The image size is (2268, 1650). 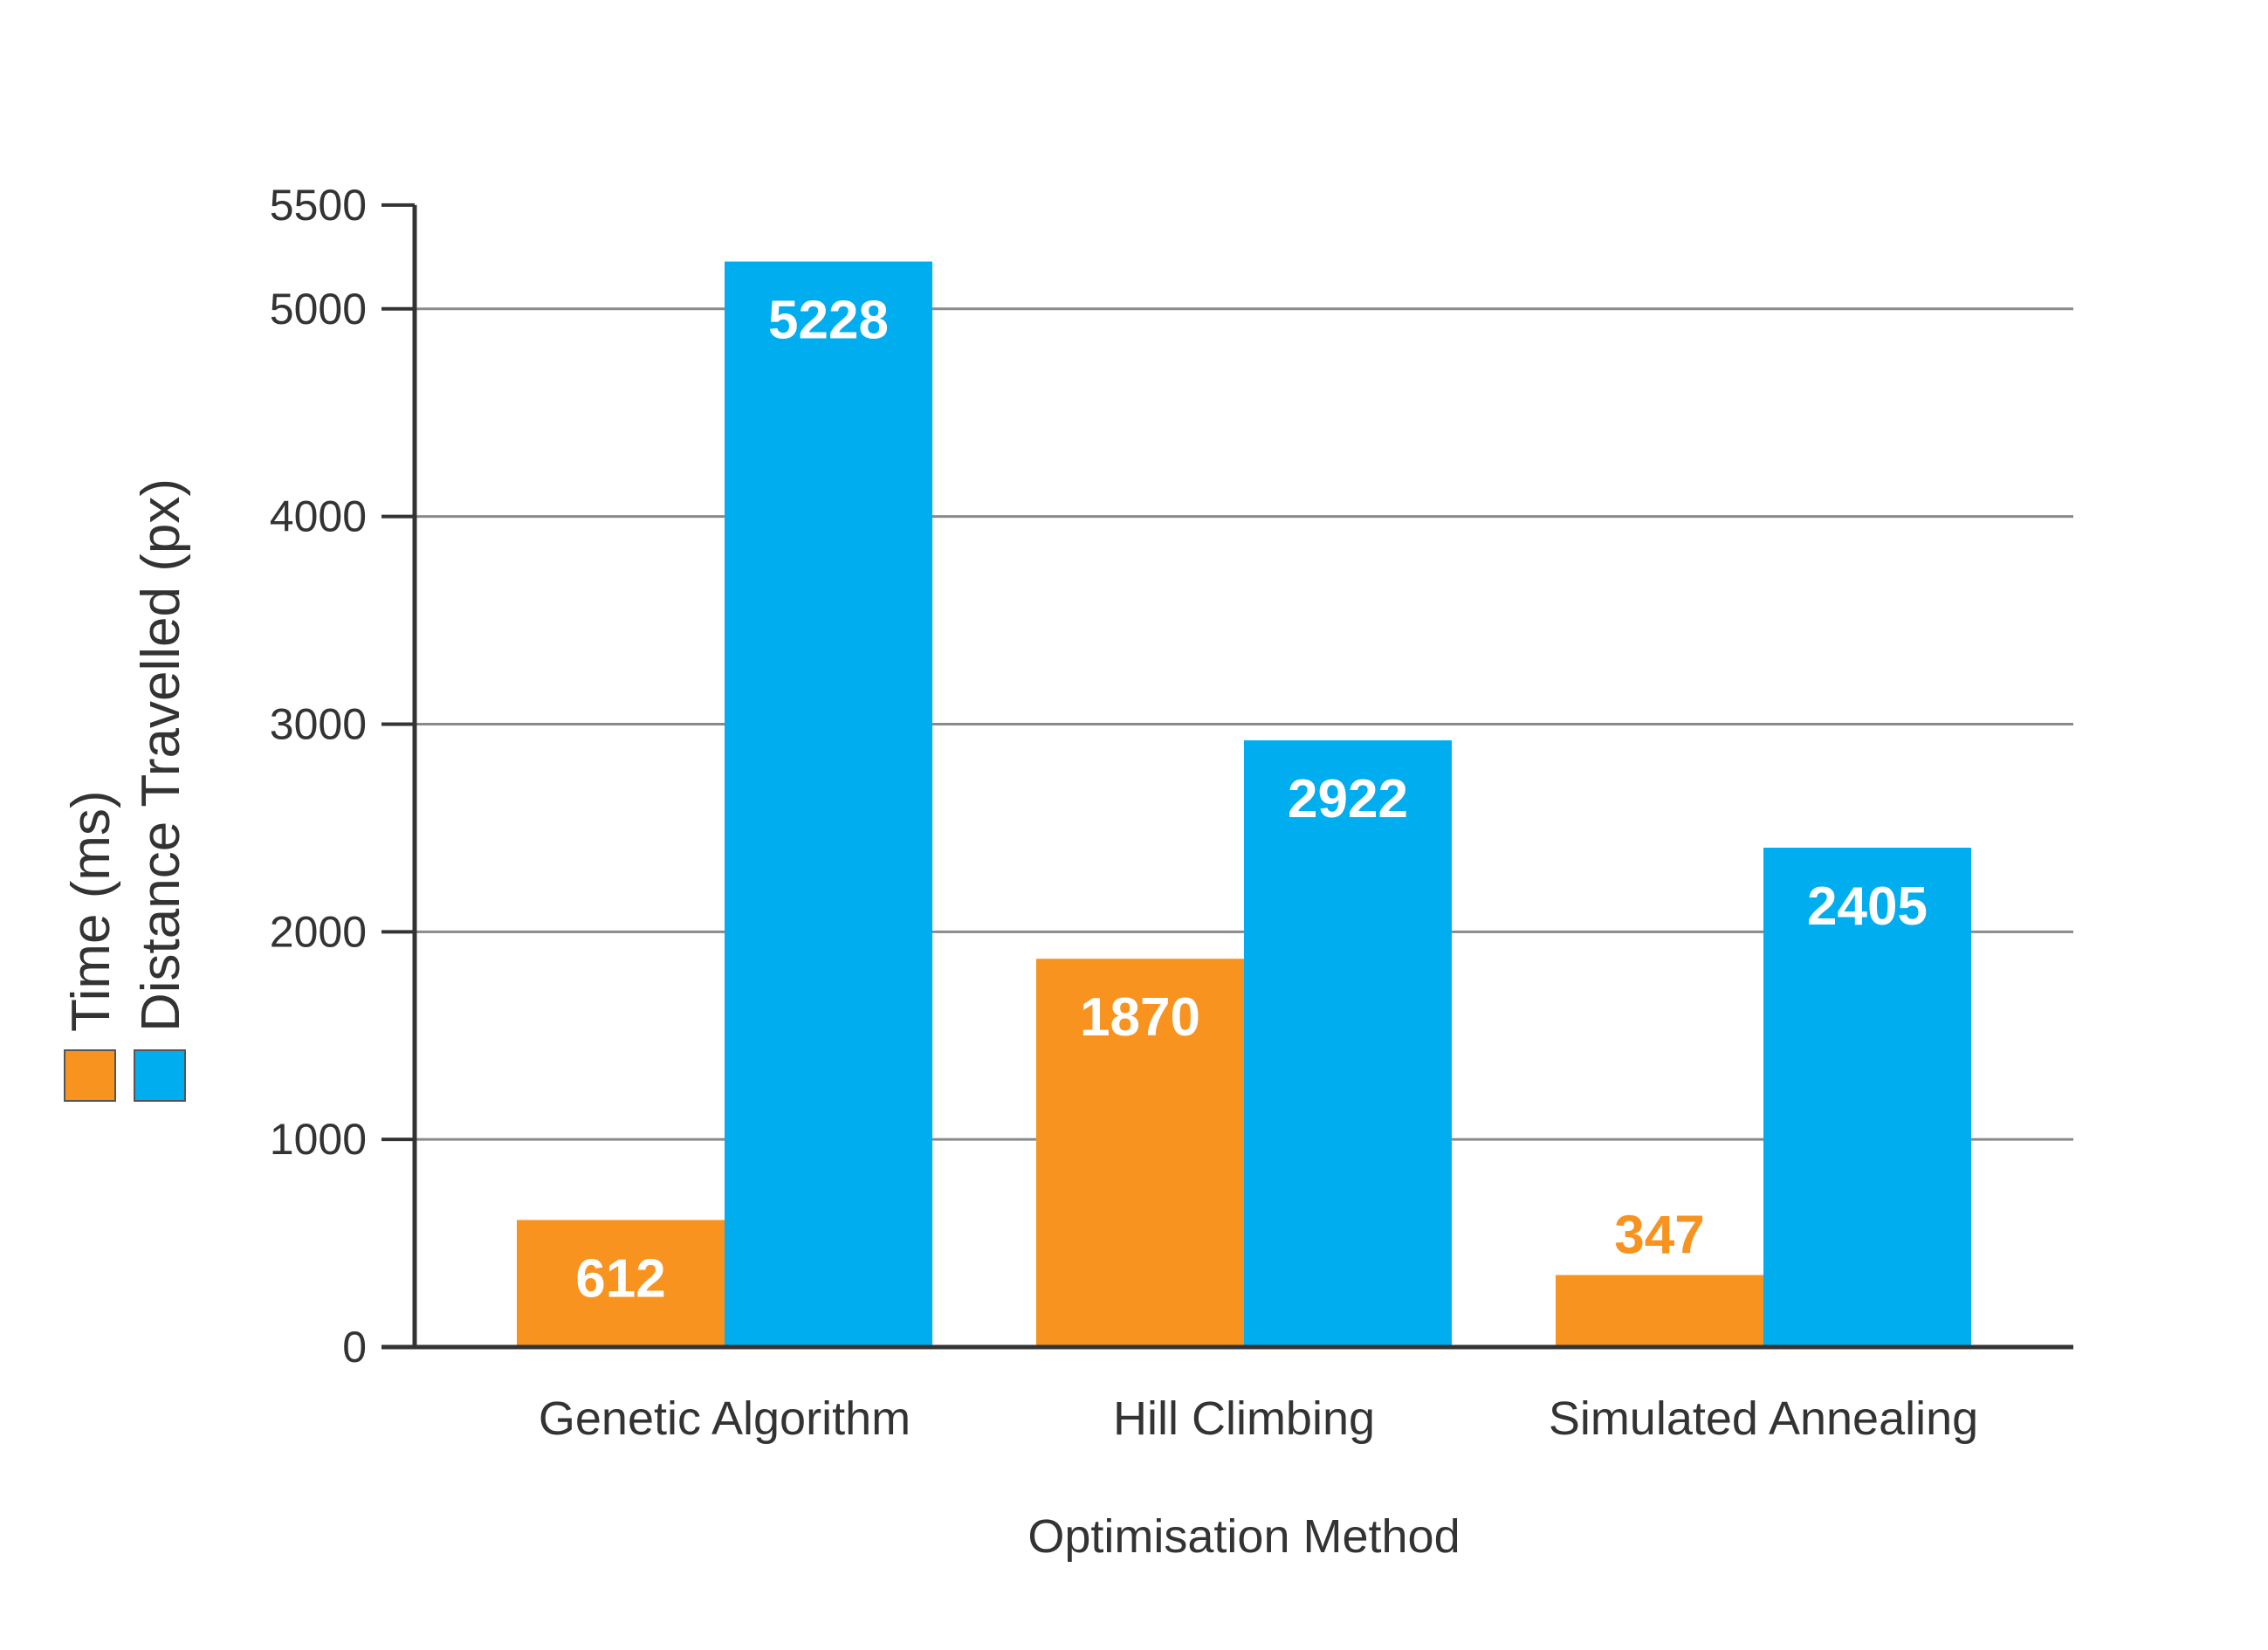 I want to click on legend-swatch-distance, so click(x=160, y=1075).